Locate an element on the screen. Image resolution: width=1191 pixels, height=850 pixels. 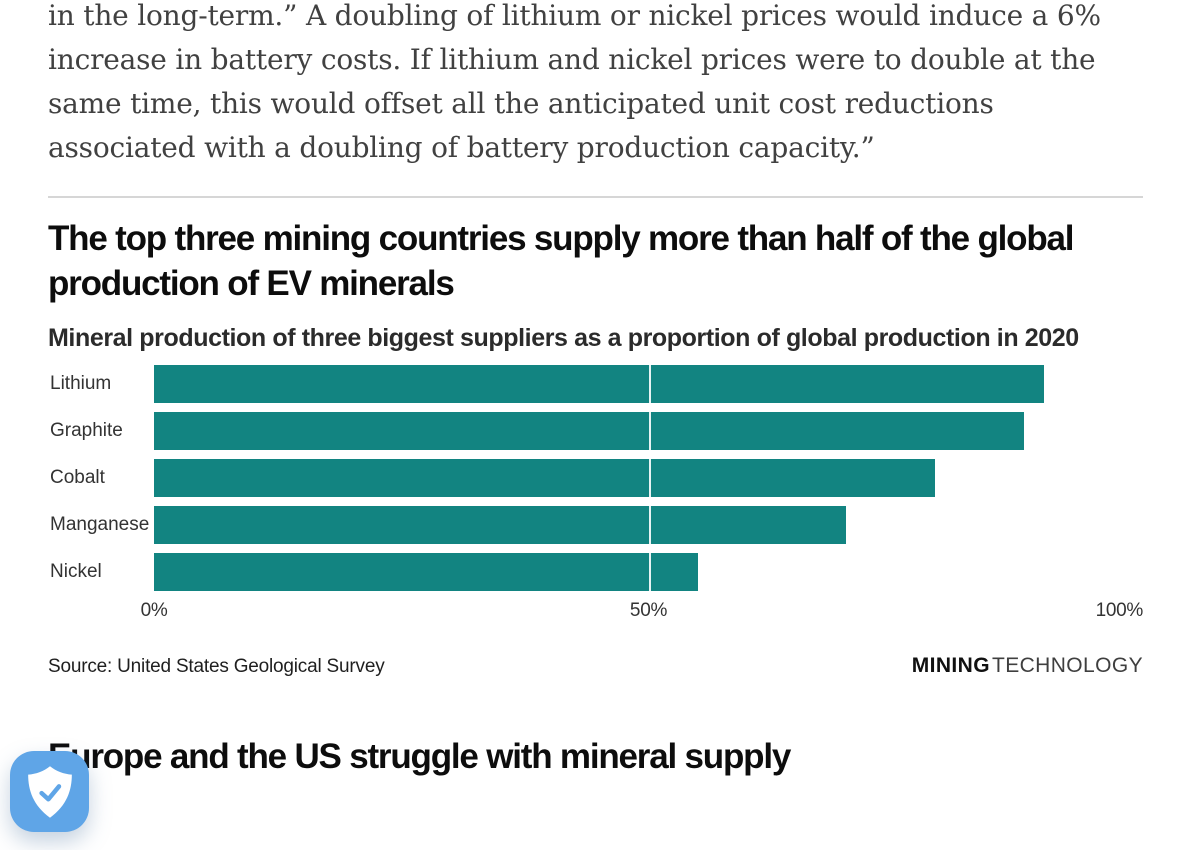
chart-row: Manganese is located at coordinates (595, 525).